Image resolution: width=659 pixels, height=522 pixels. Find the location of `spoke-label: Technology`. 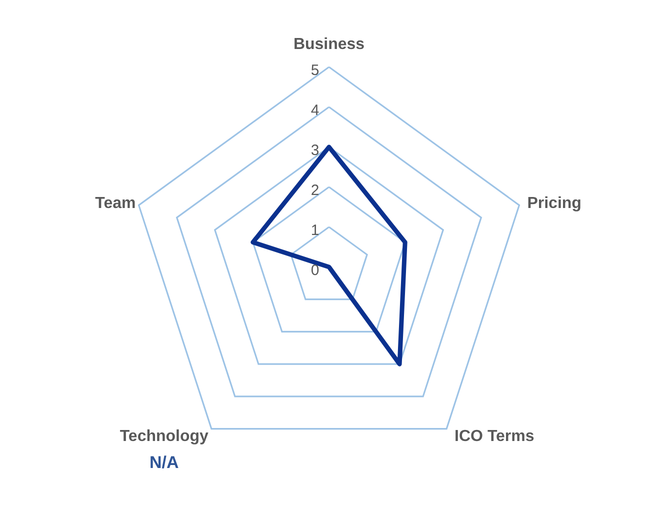

spoke-label: Technology is located at coordinates (164, 436).